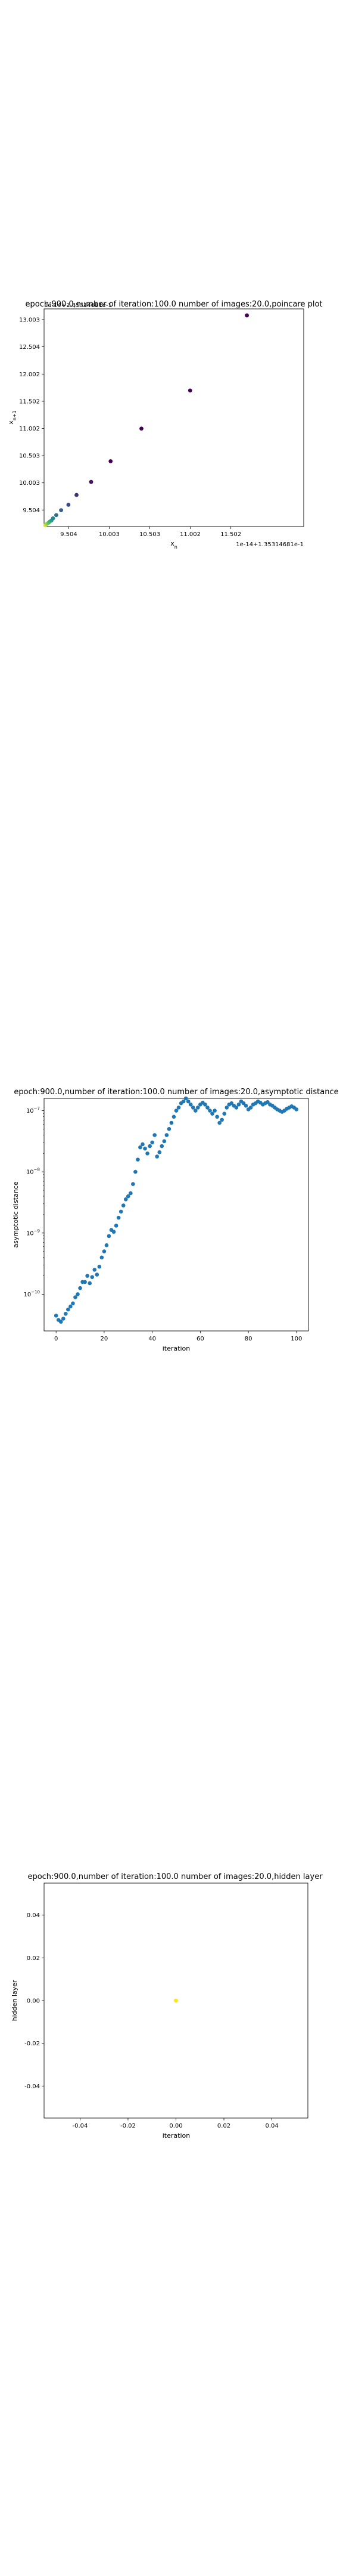  Describe the element at coordinates (175, 2126) in the screenshot. I see `x-tick-label: 0.00` at that location.